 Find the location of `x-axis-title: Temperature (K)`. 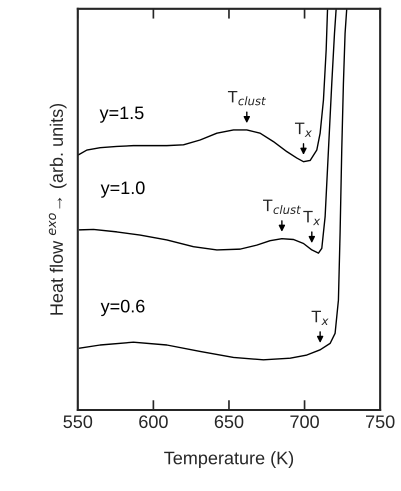

x-axis-title: Temperature (K) is located at coordinates (229, 459).